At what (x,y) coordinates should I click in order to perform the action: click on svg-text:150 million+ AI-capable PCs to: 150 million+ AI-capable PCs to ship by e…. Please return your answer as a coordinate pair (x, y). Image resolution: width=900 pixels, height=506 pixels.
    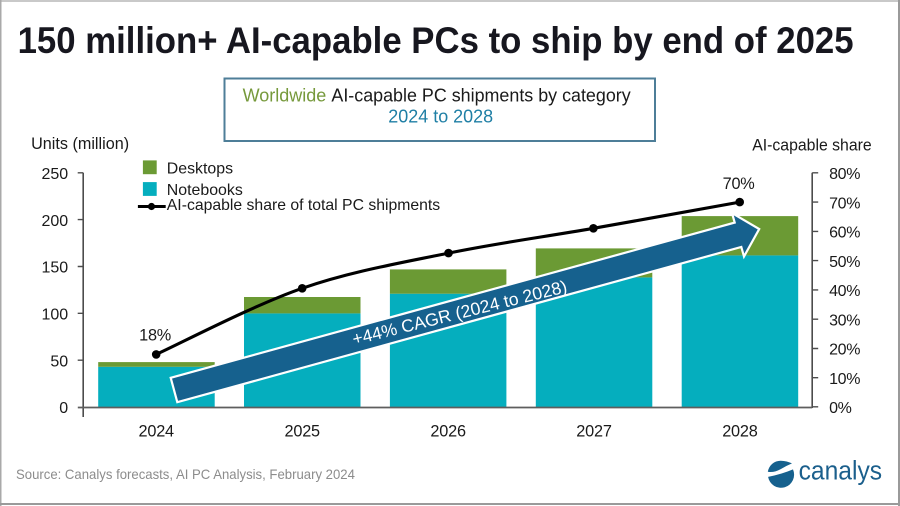
    Looking at the image, I should click on (436, 40).